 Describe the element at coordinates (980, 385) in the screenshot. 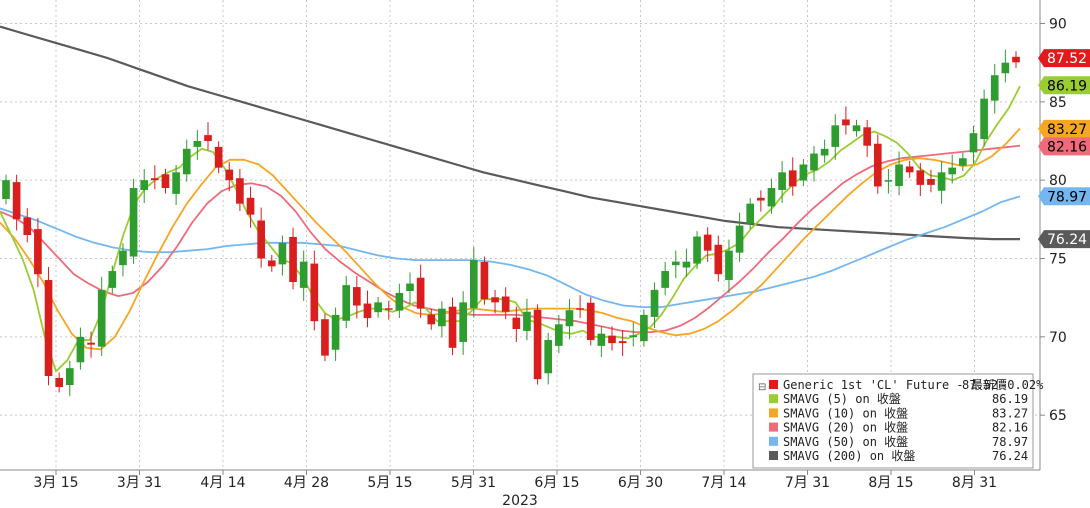

I see `legend-value: 87.52` at that location.